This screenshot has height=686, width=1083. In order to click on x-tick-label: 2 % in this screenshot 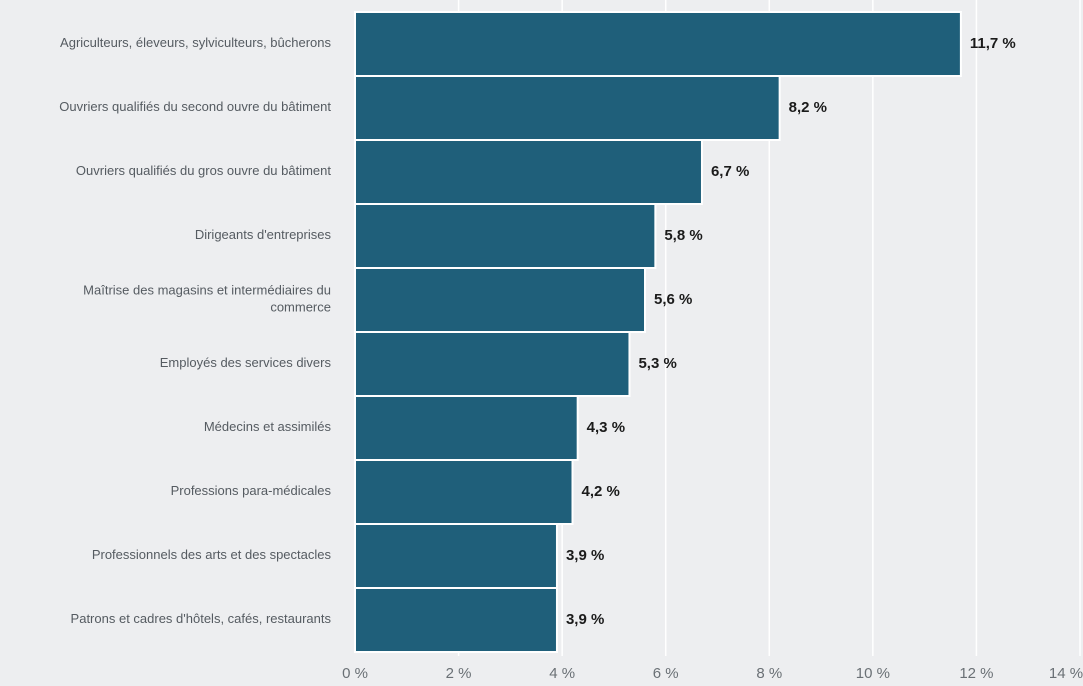, I will do `click(459, 673)`.